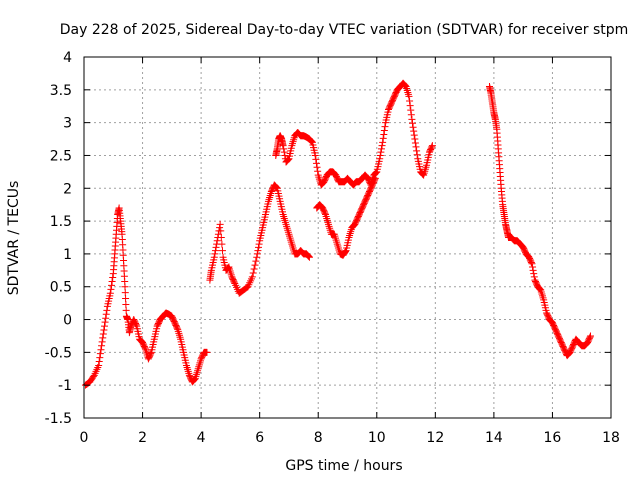  I want to click on y-tick-label: 0.5, so click(61, 288).